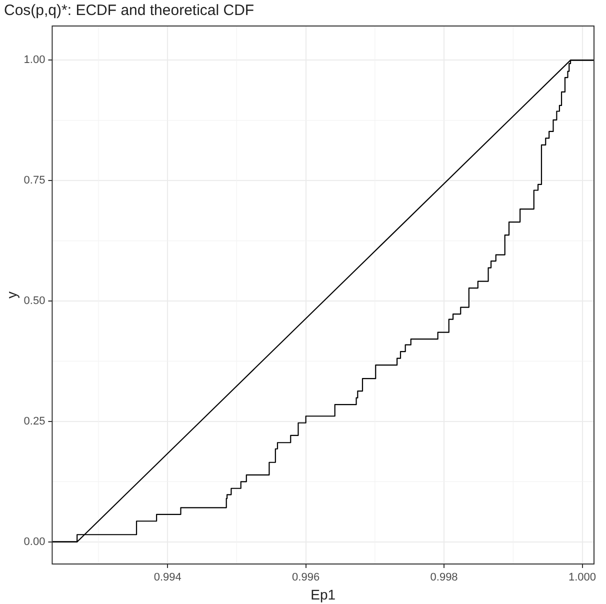 Image resolution: width=606 pixels, height=604 pixels. I want to click on chart-title: Cos(p,q)*: ECDF and theoretical CDF, so click(129, 11).